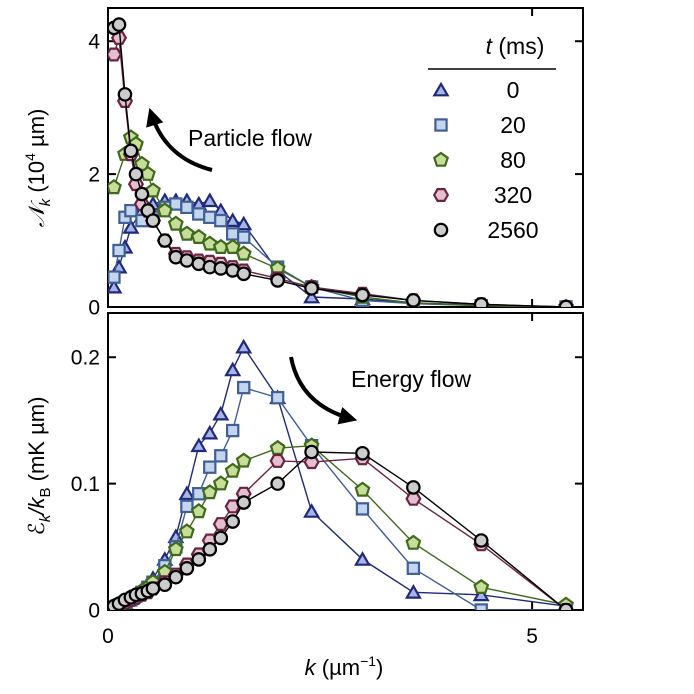 Image resolution: width=694 pixels, height=694 pixels. I want to click on x-tick-label: 0, so click(108, 636).